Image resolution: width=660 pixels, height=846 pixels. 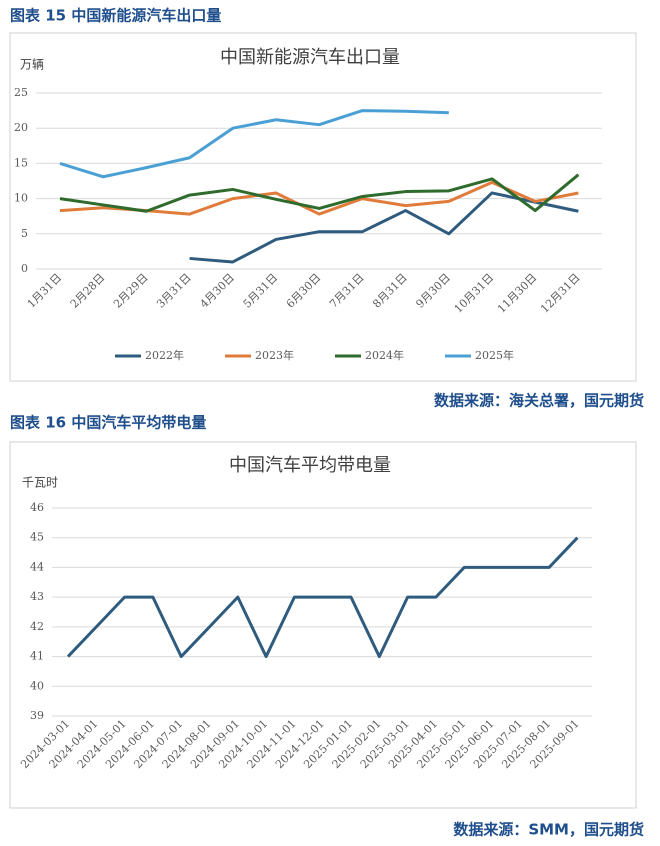 What do you see at coordinates (37, 596) in the screenshot?
I see `y-tick-label: 43` at bounding box center [37, 596].